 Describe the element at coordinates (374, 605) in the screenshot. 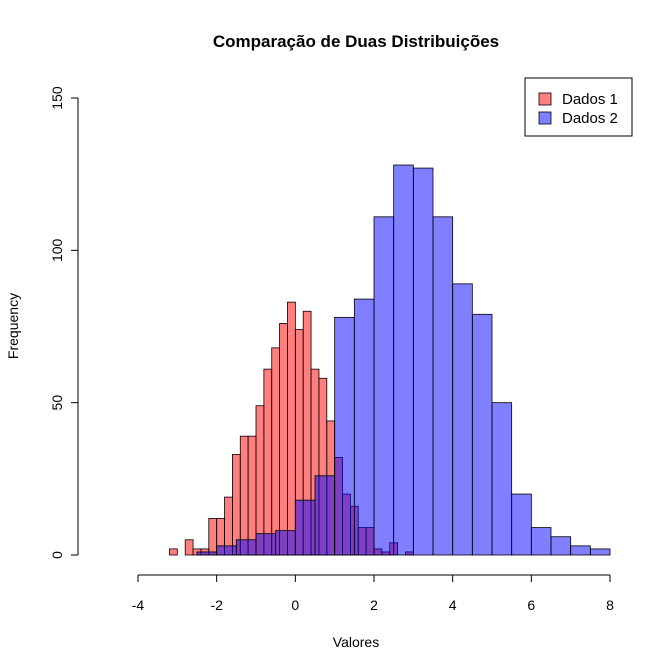

I see `x-tick-label-3: 2` at that location.